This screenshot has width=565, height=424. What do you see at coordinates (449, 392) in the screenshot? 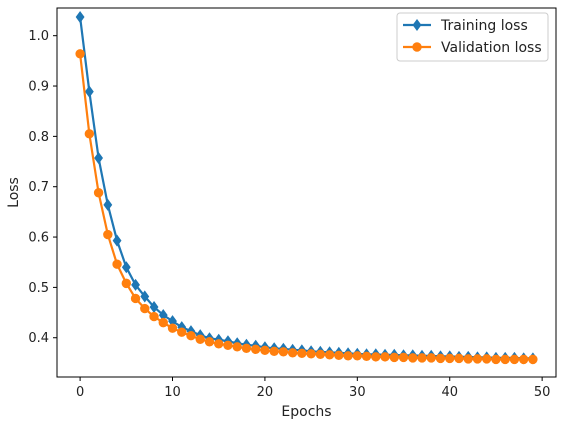
I see `x-tick-label: 40` at bounding box center [449, 392].